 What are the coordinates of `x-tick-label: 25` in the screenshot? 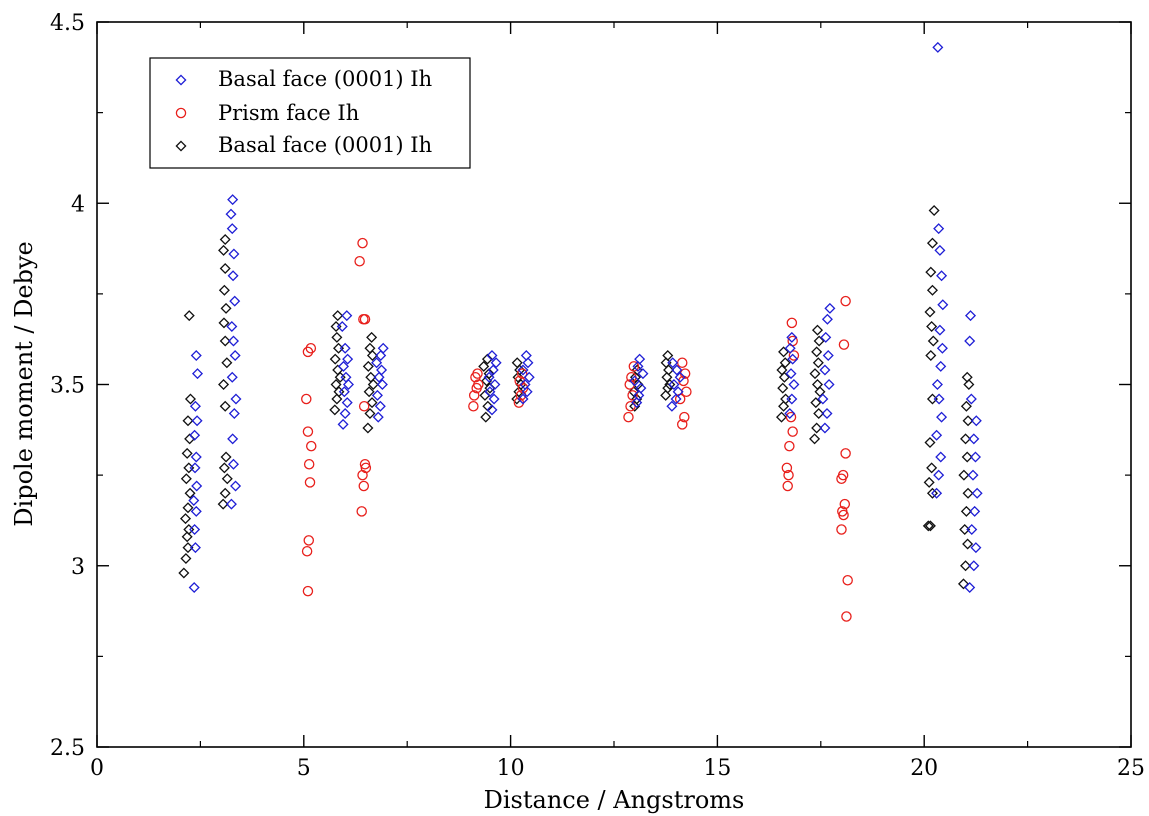 It's located at (1131, 768).